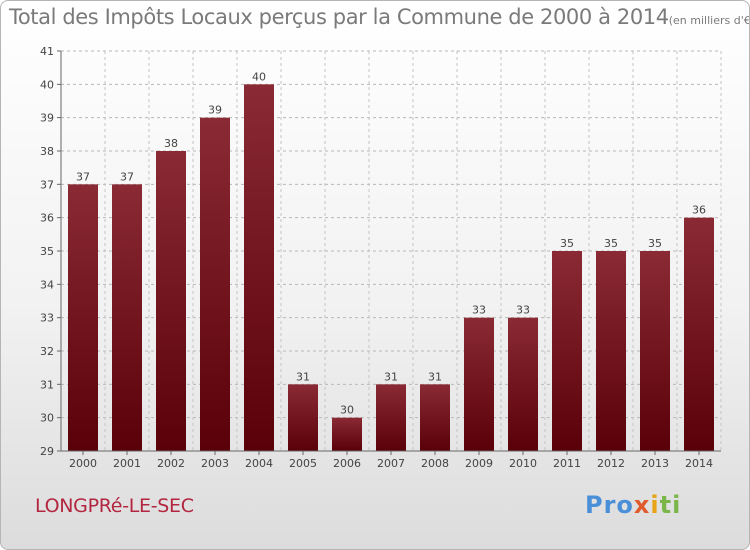 This screenshot has height=550, width=750. Describe the element at coordinates (83, 463) in the screenshot. I see `x-tick-label: 2000` at that location.